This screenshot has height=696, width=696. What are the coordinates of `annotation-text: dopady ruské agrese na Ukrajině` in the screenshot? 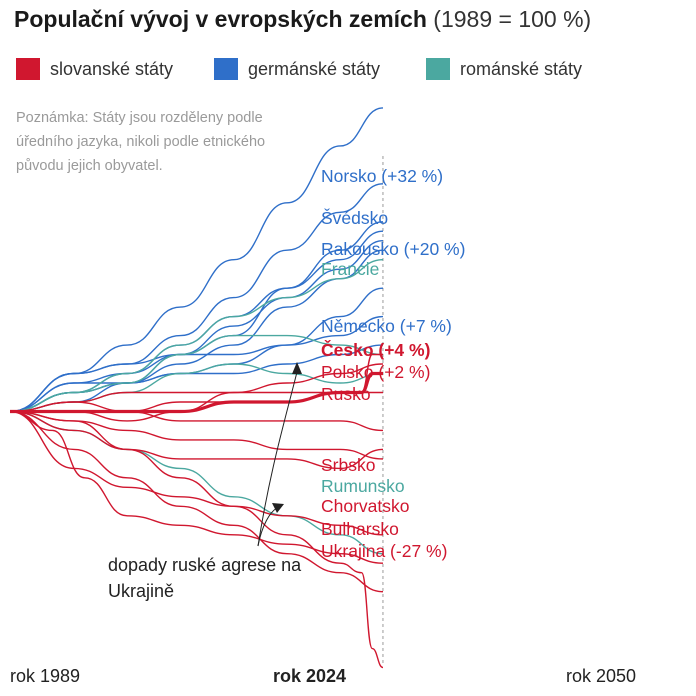 It's located at (205, 578).